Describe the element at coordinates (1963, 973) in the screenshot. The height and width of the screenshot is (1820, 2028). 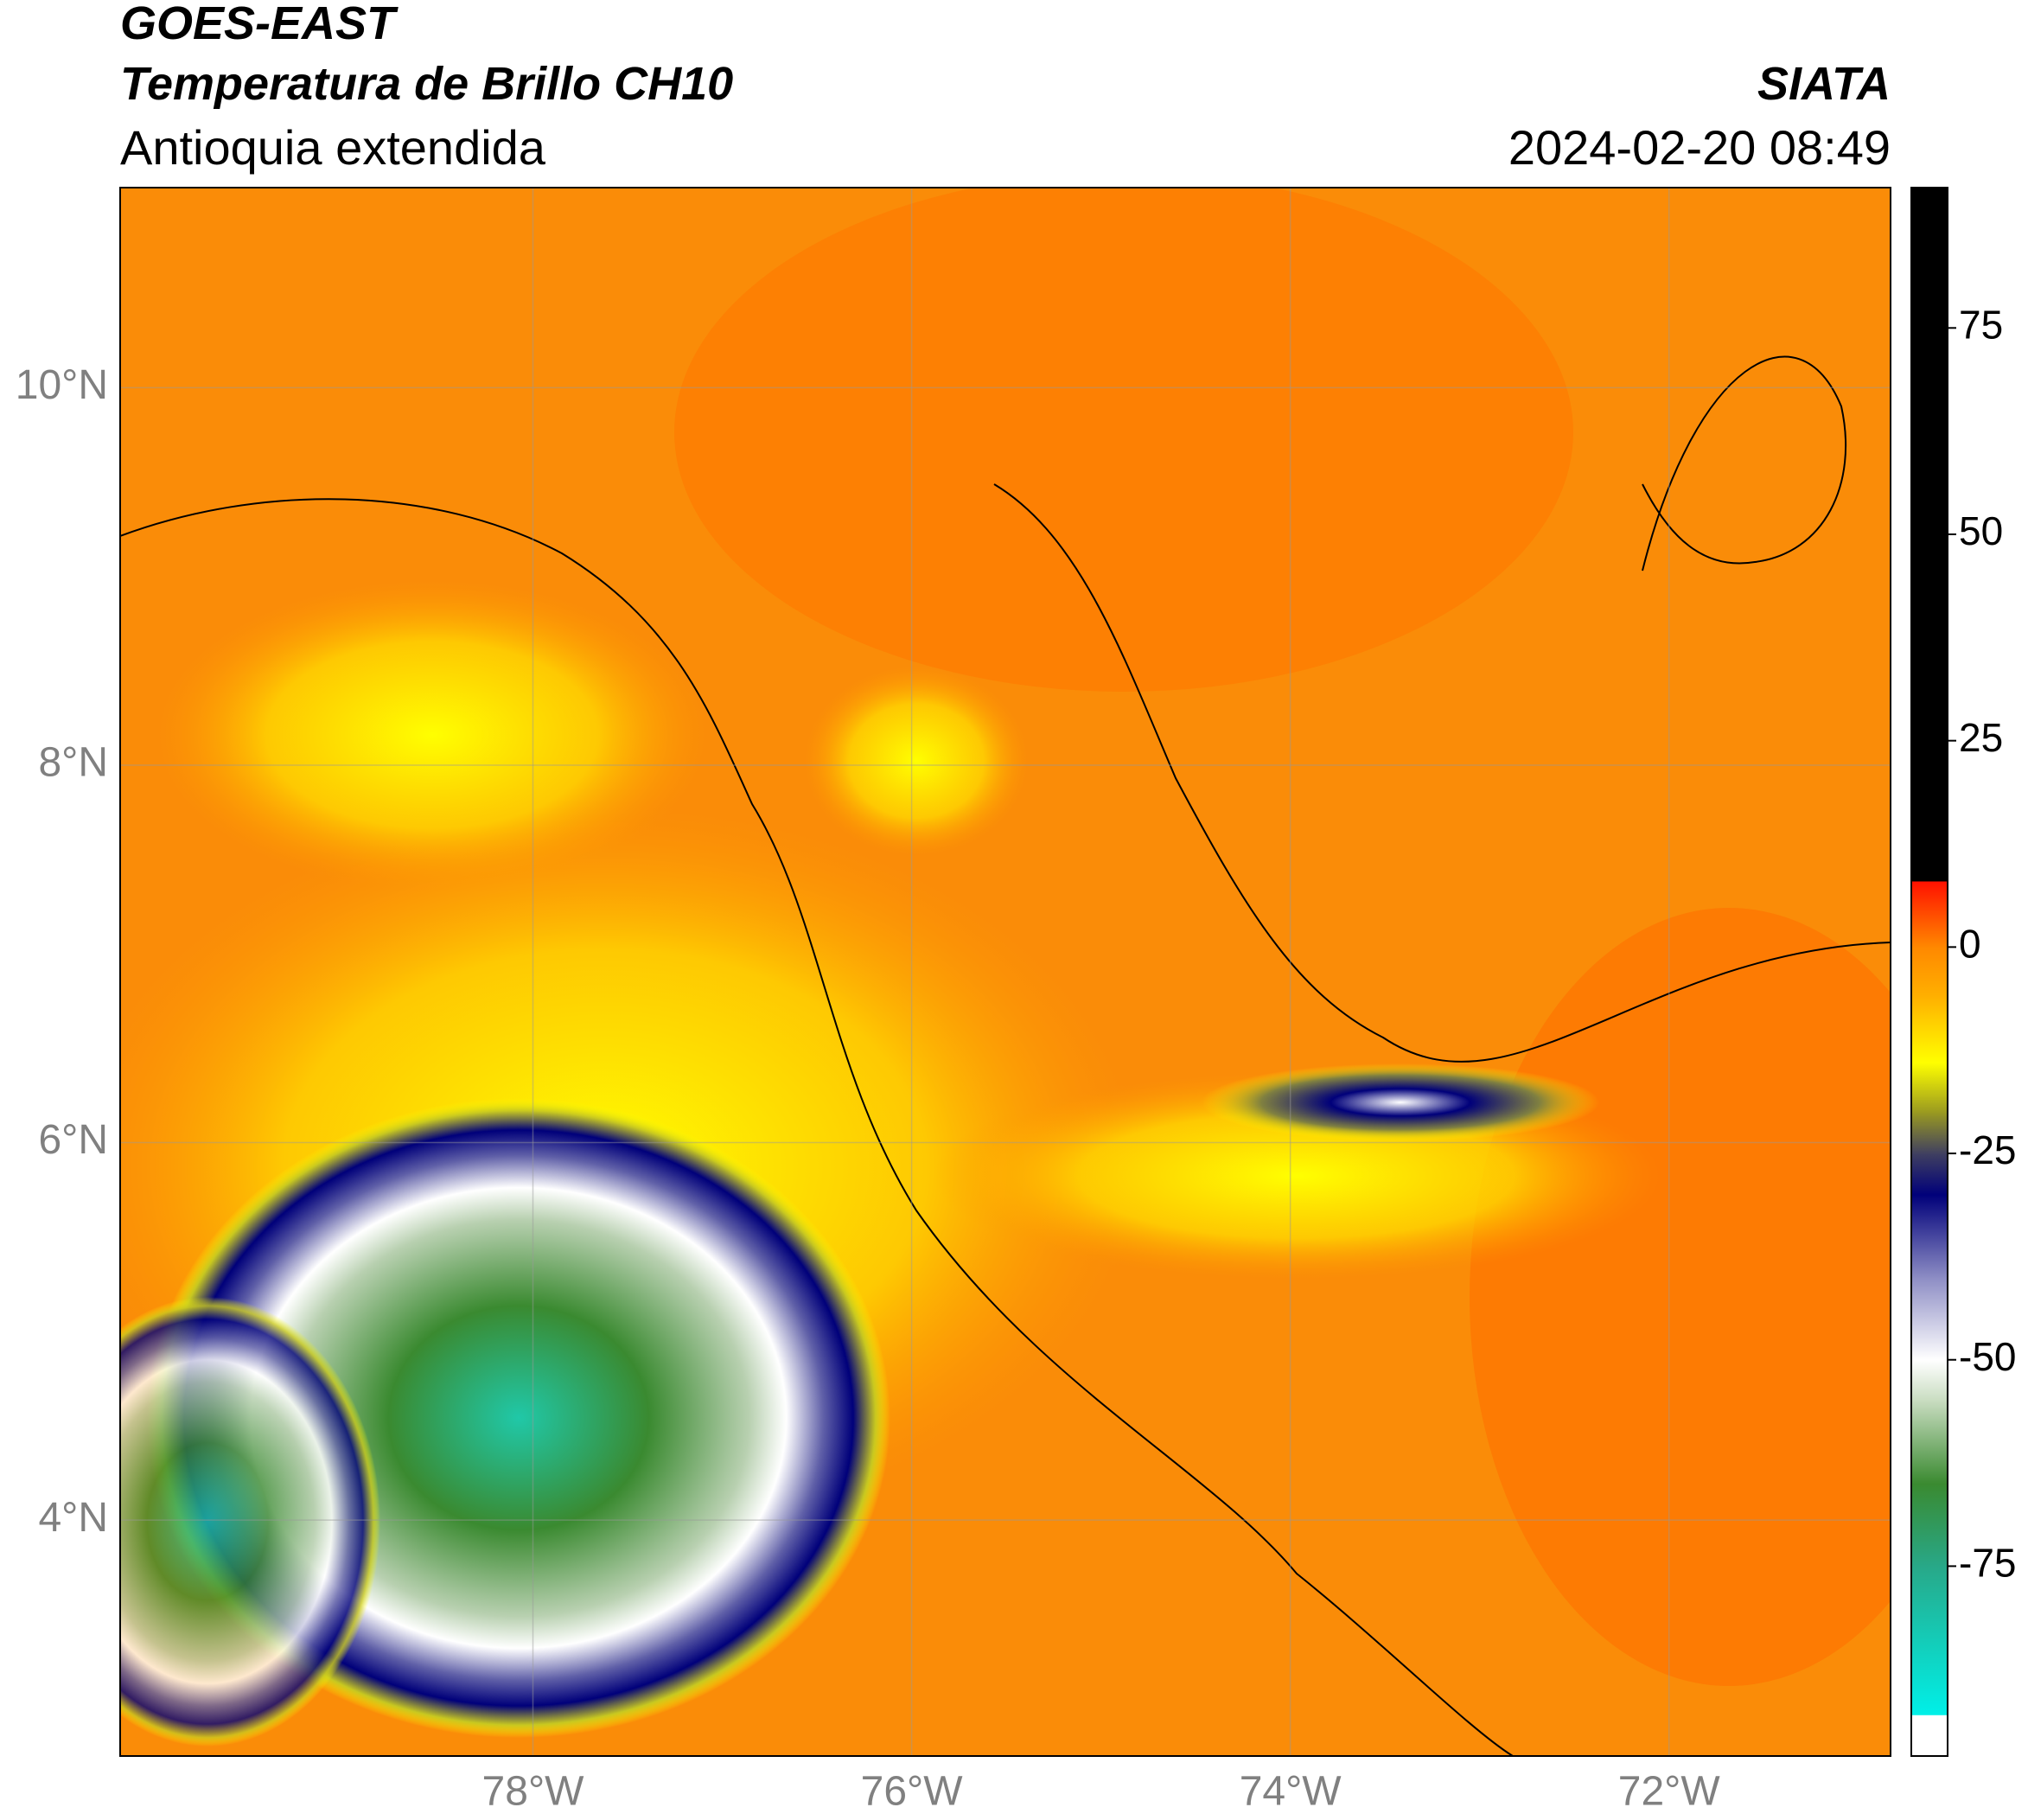
I see `colorbar: -75 -50 -25 0 25 50 75` at that location.